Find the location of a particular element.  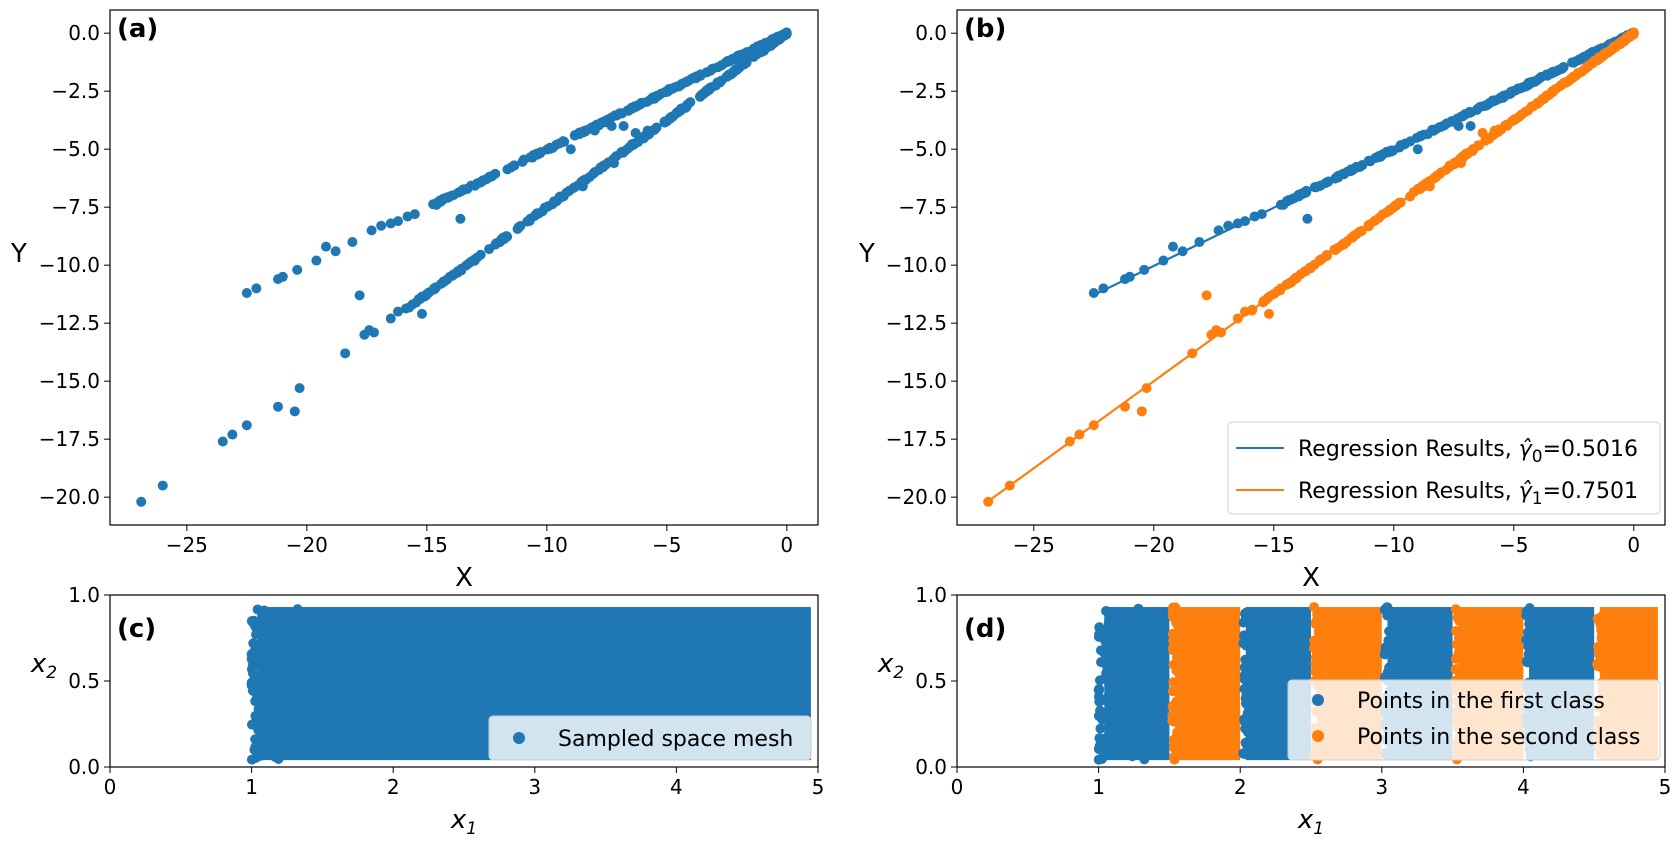

y-tick-label: −12.5 is located at coordinates (916, 323).